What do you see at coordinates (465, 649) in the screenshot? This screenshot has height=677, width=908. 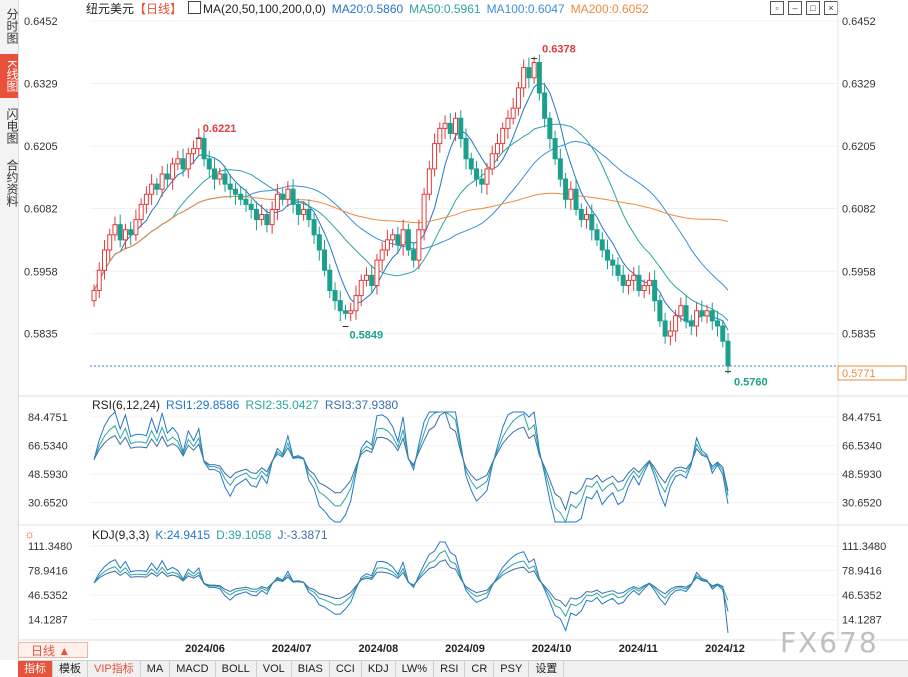 I see `date-tick-label: 2024/09` at bounding box center [465, 649].